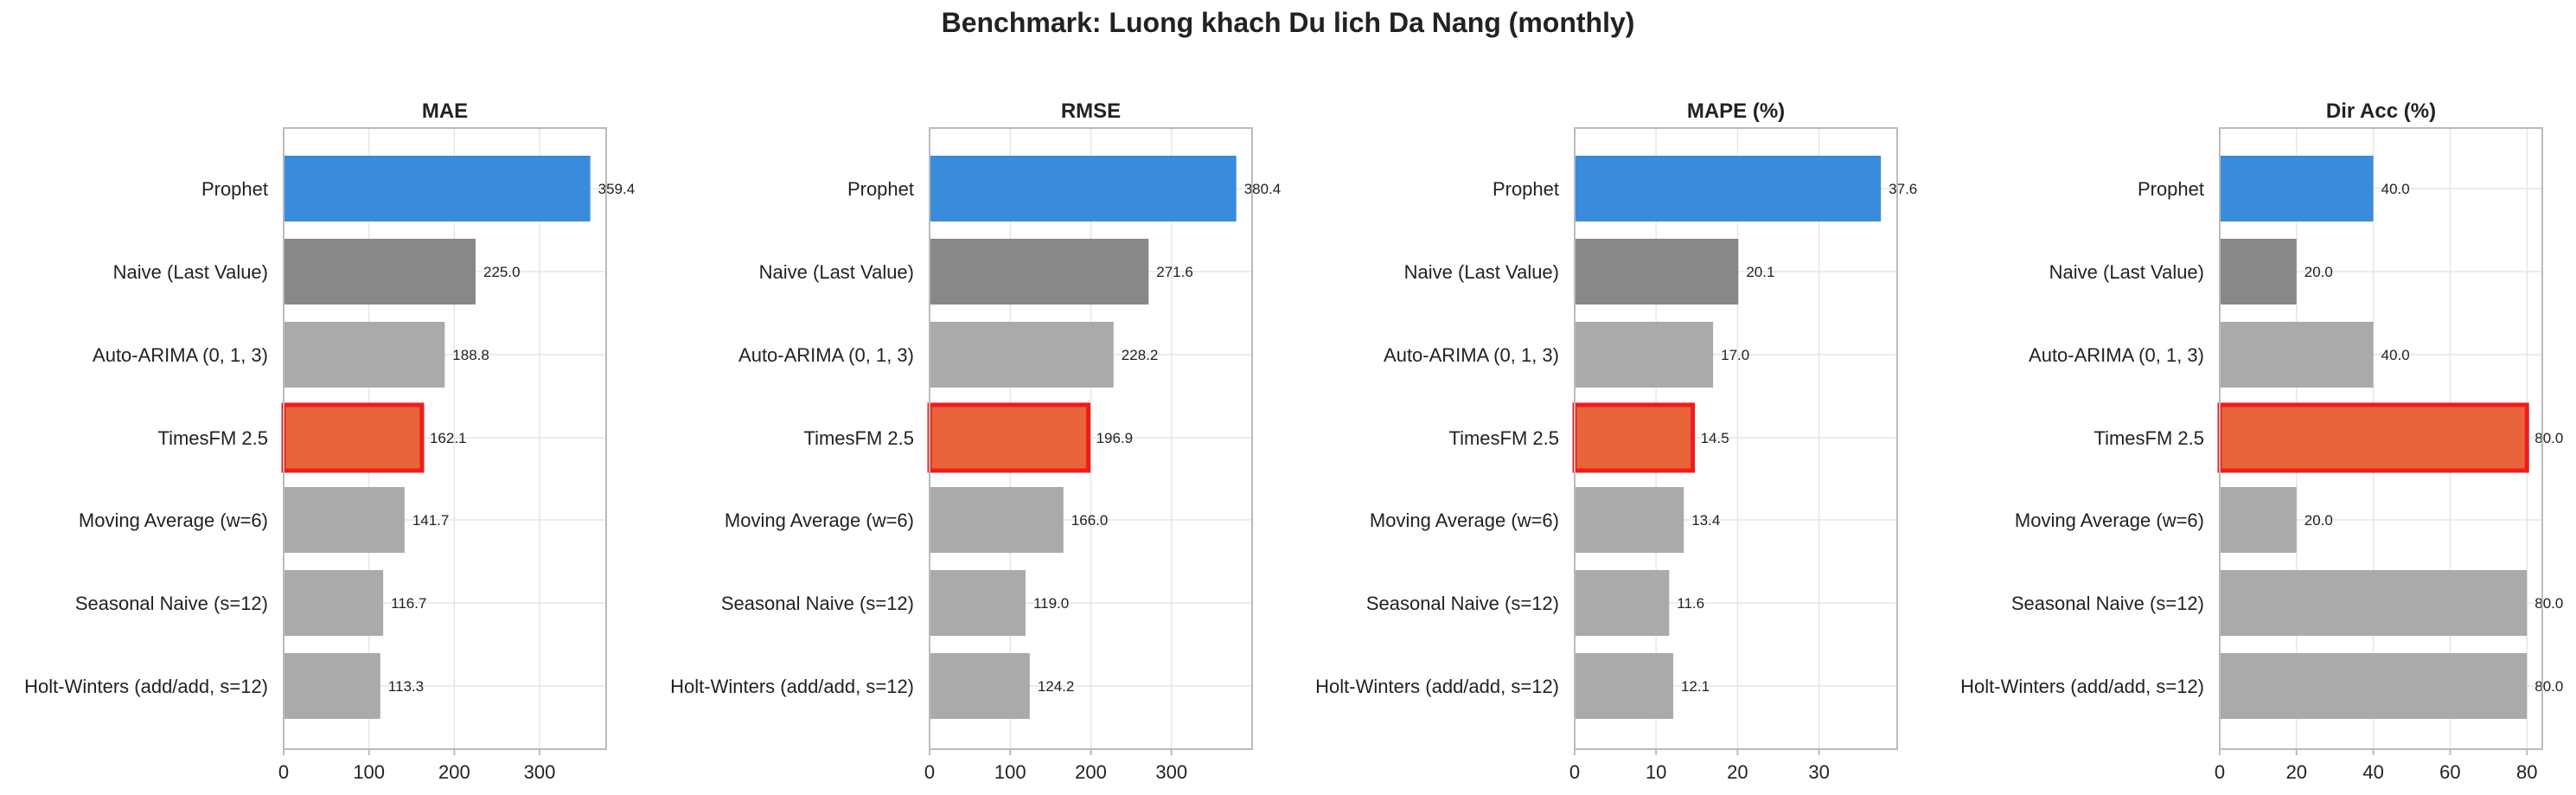  Describe the element at coordinates (1715, 438) in the screenshot. I see `bar-value-label: 14.5` at that location.